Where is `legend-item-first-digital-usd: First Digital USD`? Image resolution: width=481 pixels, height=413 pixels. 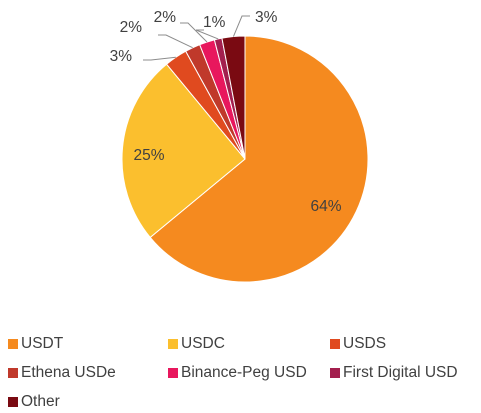
legend-item-first-digital-usd: First Digital USD is located at coordinates (394, 373).